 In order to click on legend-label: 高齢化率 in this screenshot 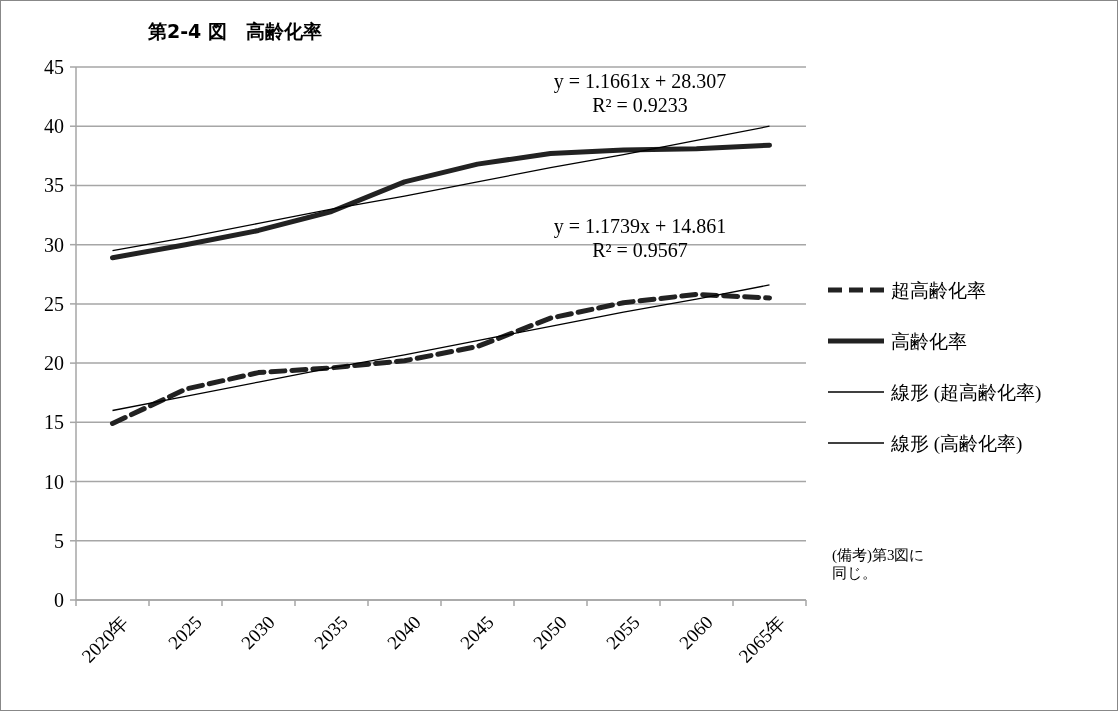, I will do `click(929, 341)`.